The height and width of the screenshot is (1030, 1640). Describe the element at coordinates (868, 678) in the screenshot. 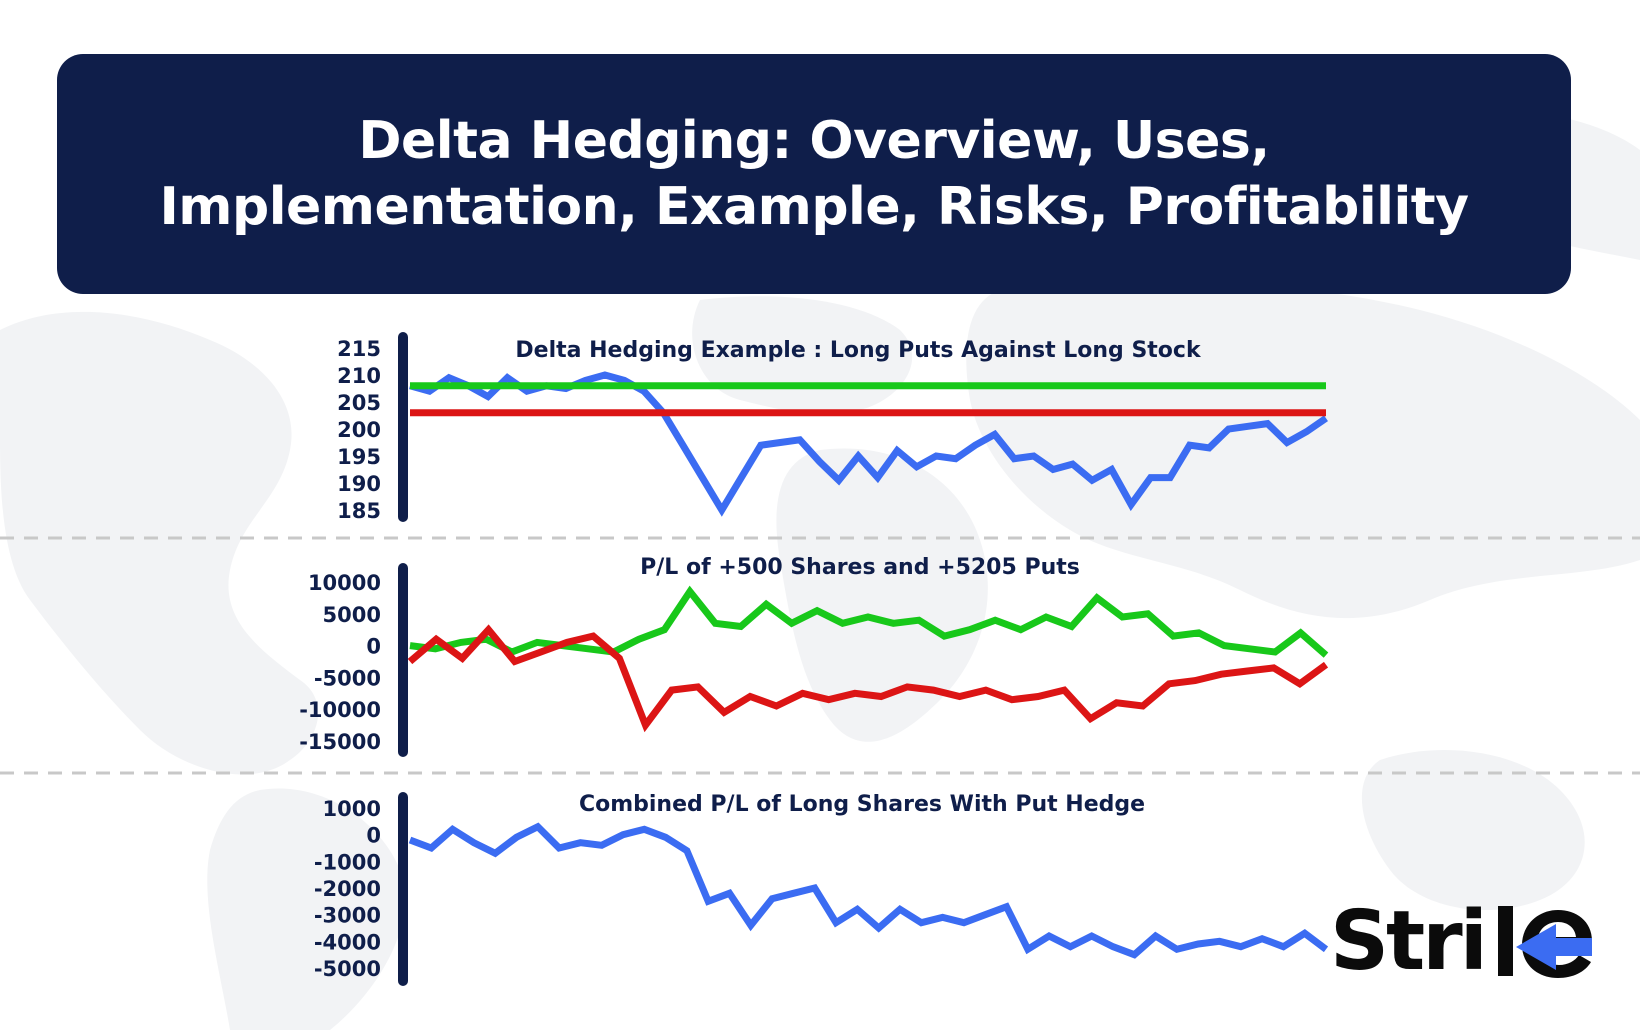

I see `chart-2-series-2-line` at that location.